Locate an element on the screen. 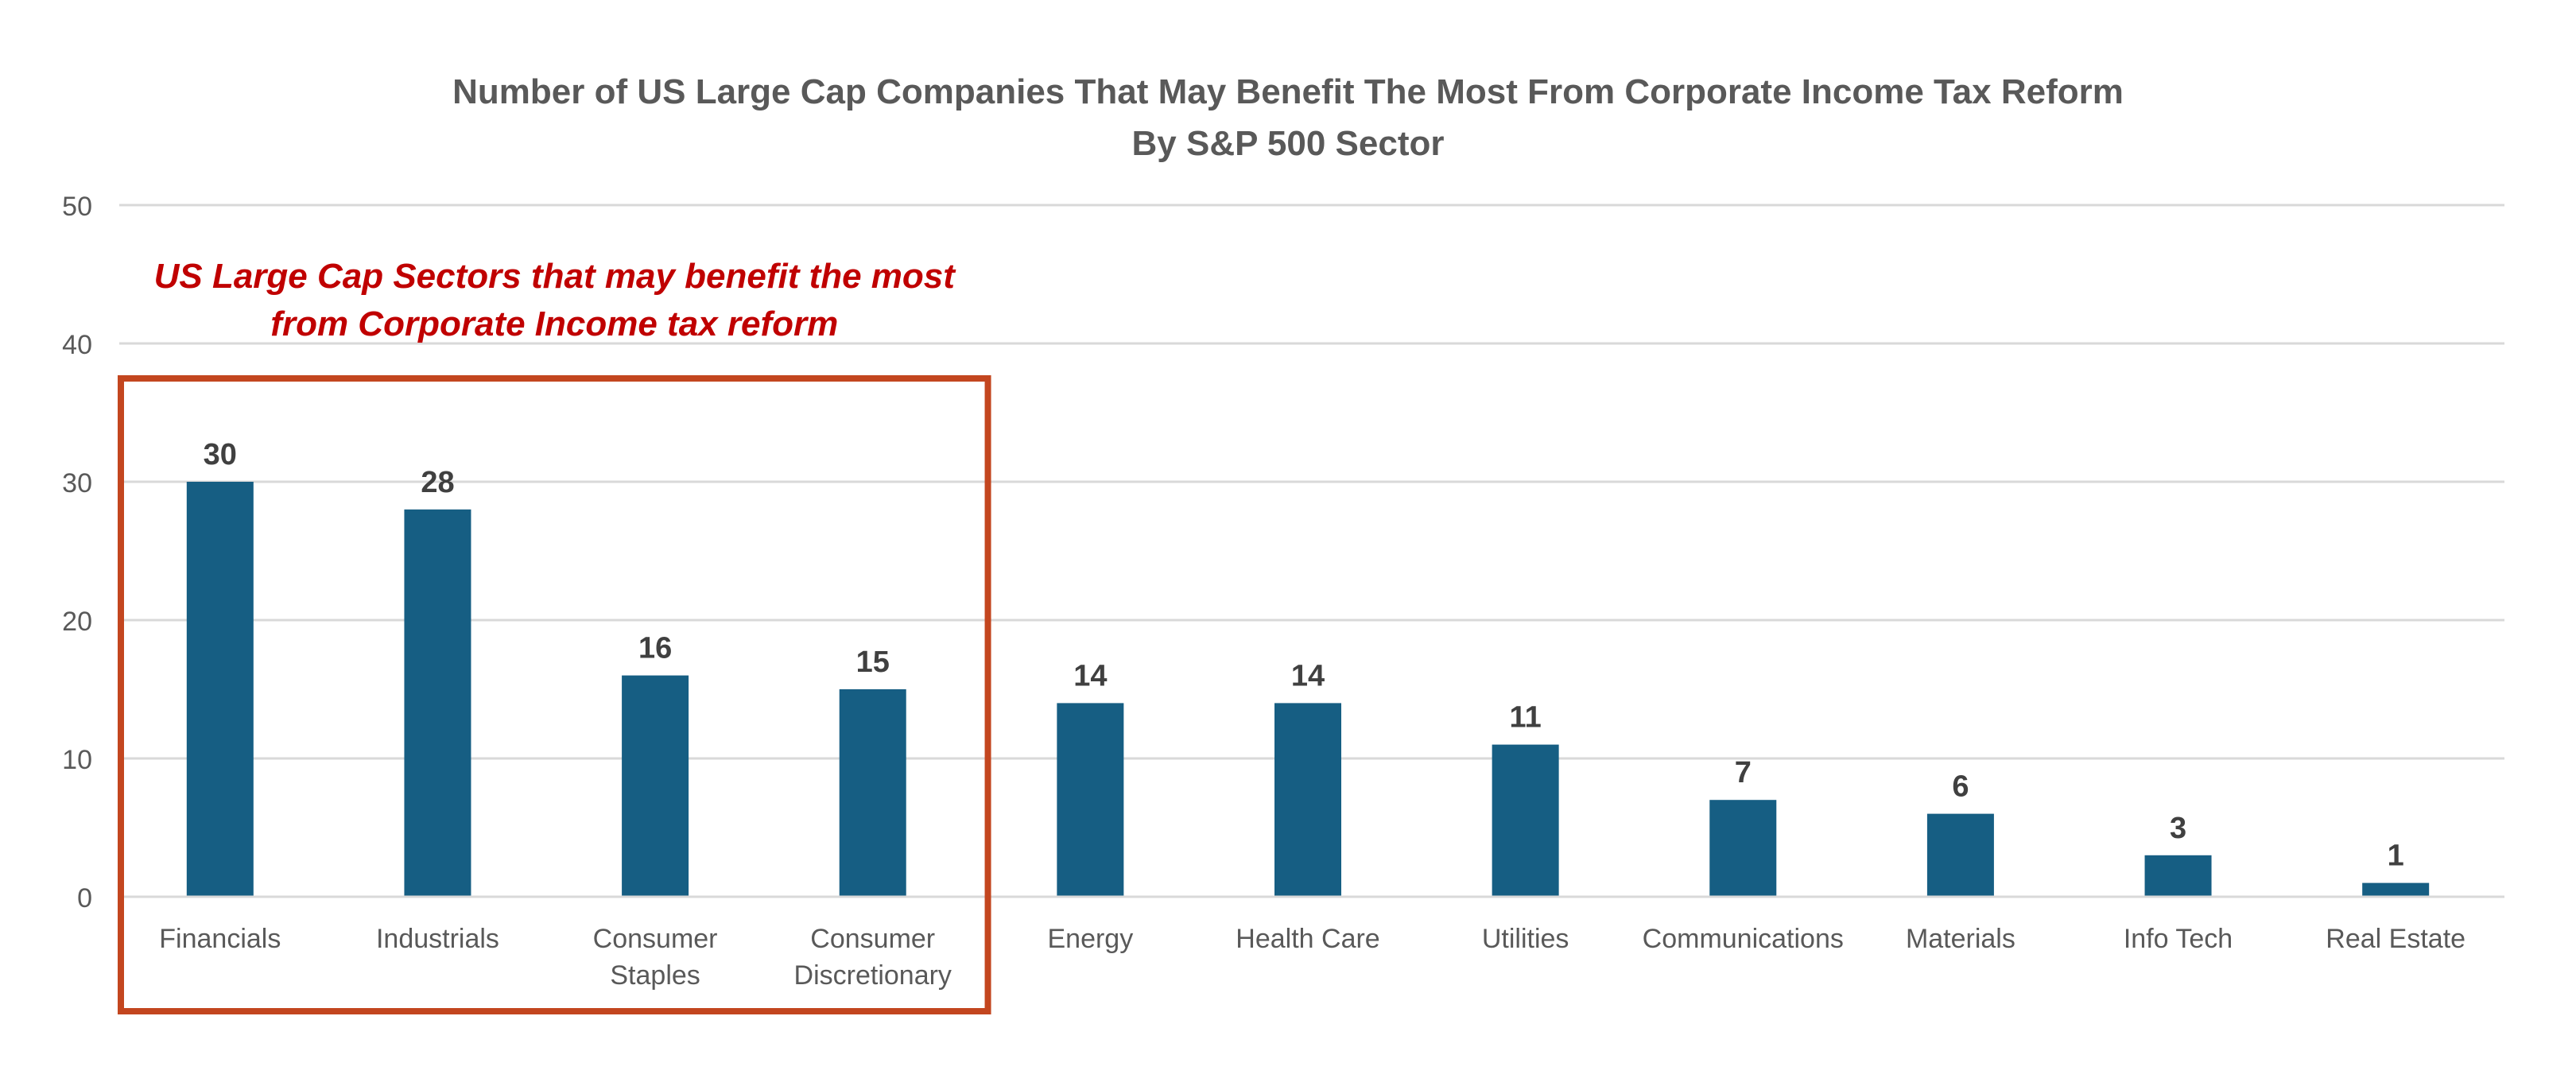 The width and height of the screenshot is (2576, 1082). chart-subtitle: By S&P 500 Sector is located at coordinates (1289, 143).